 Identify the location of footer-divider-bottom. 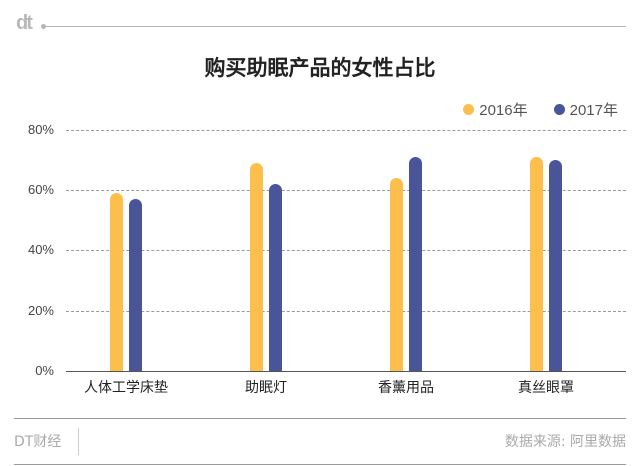
(320, 464).